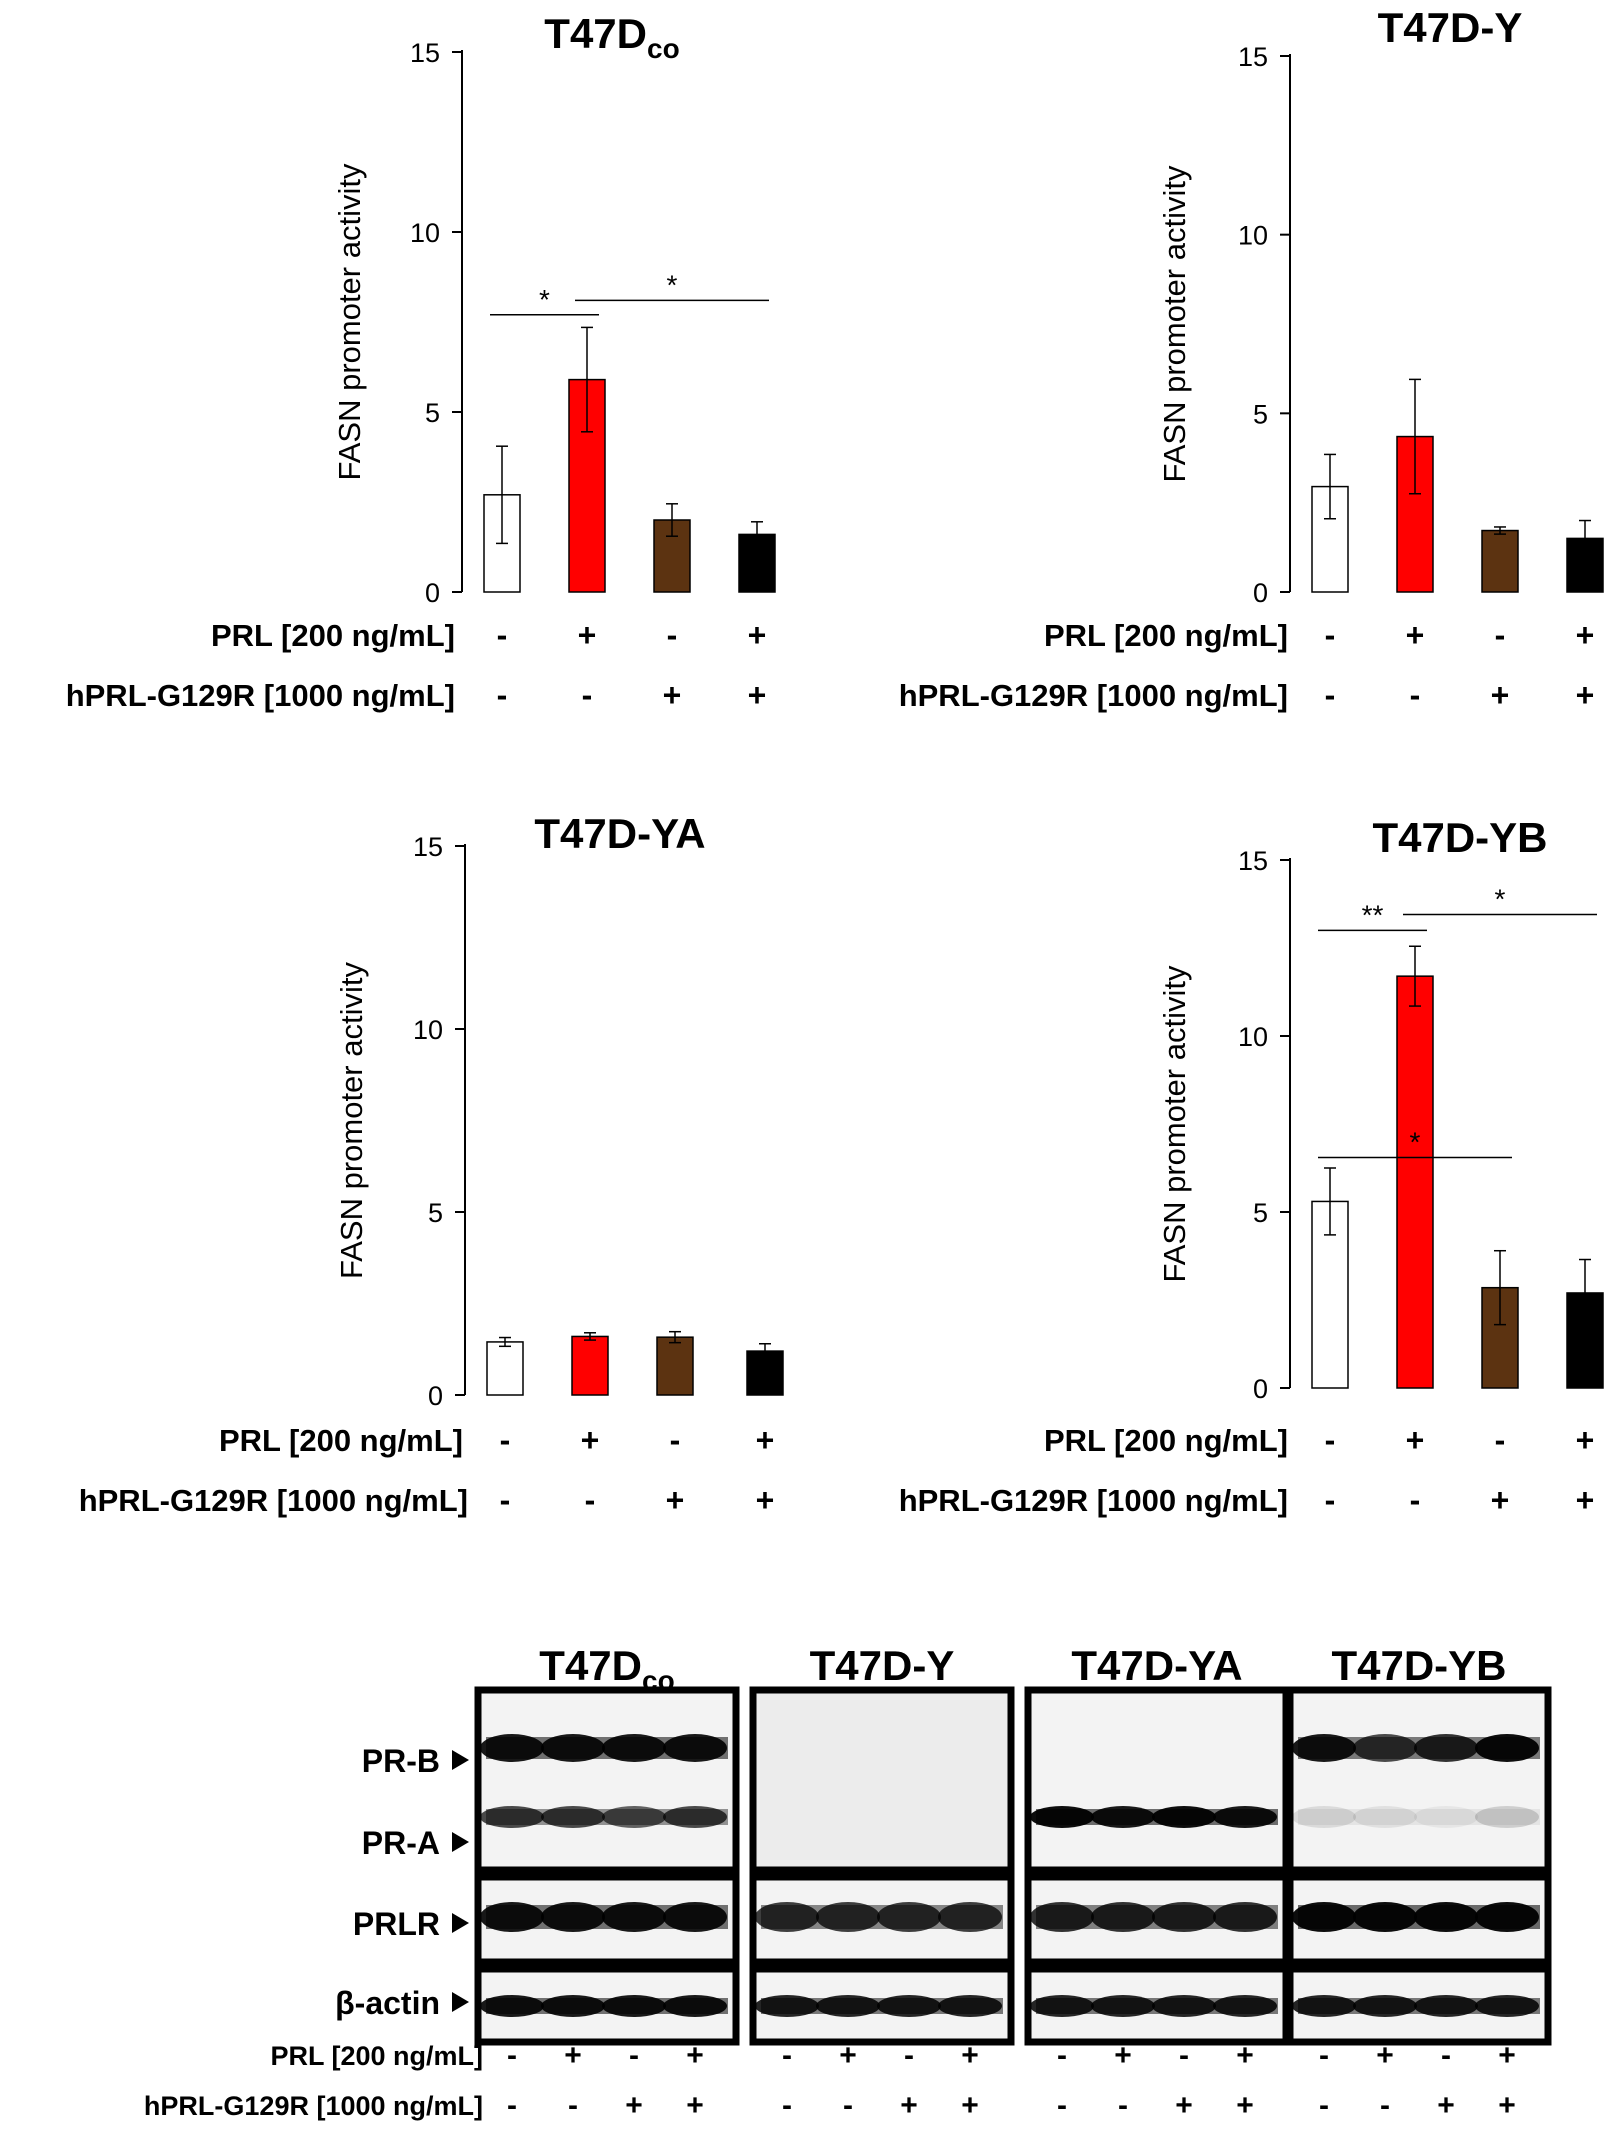  I want to click on y-tick-label: 15, so click(1253, 861).